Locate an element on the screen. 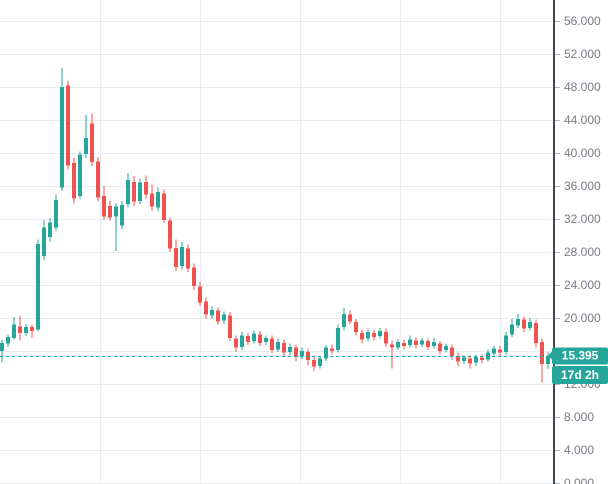 This screenshot has height=484, width=608. y-axis-label: 8.000 is located at coordinates (579, 417).